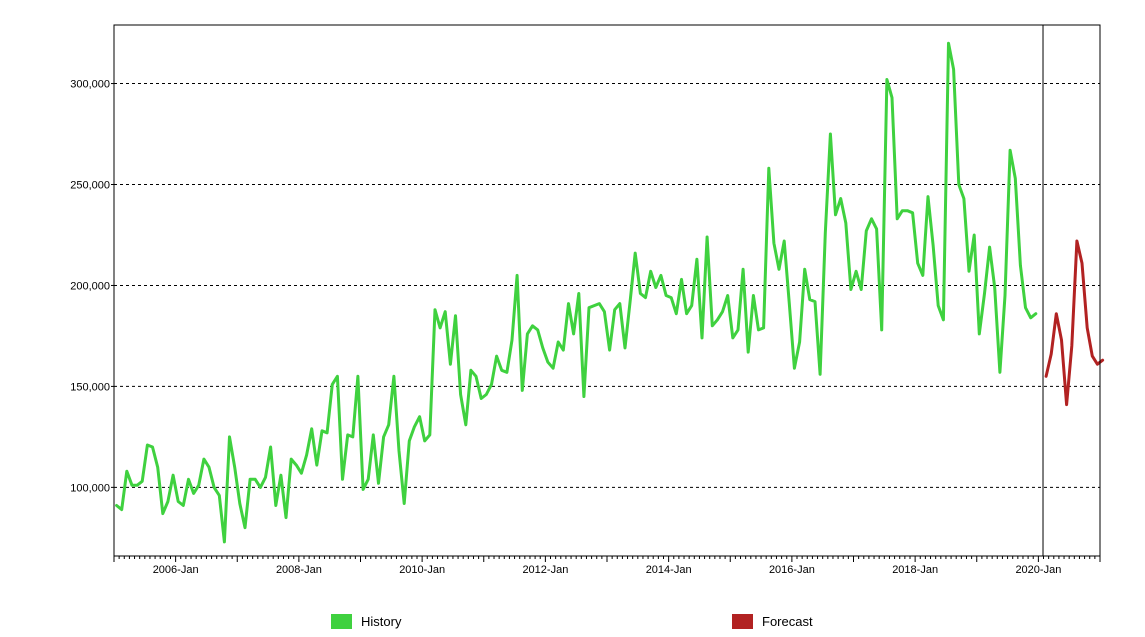  Describe the element at coordinates (176, 570) in the screenshot. I see `x-tick-label: 2006-Jan` at that location.